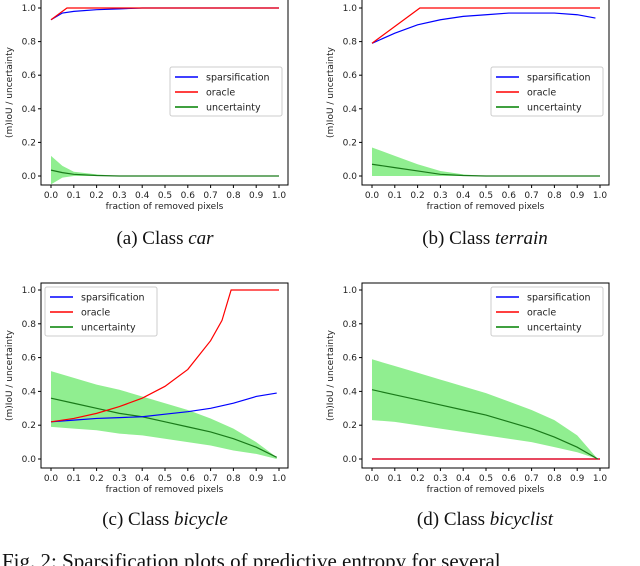  What do you see at coordinates (165, 238) in the screenshot?
I see `subplot-caption: (a) Class car` at bounding box center [165, 238].